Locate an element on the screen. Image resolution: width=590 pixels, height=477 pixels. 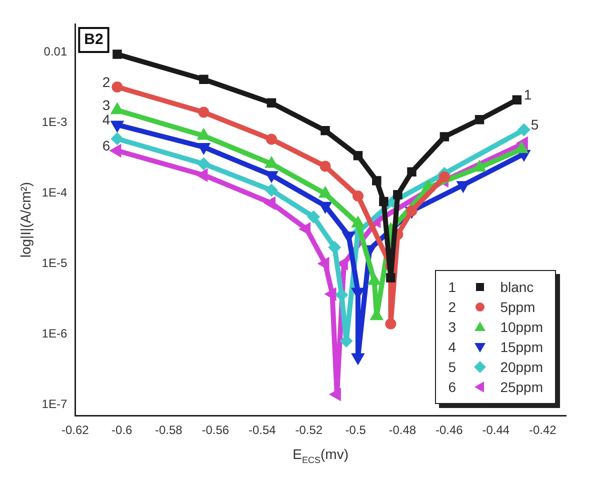
x-tick-label: -0.6 is located at coordinates (122, 430).